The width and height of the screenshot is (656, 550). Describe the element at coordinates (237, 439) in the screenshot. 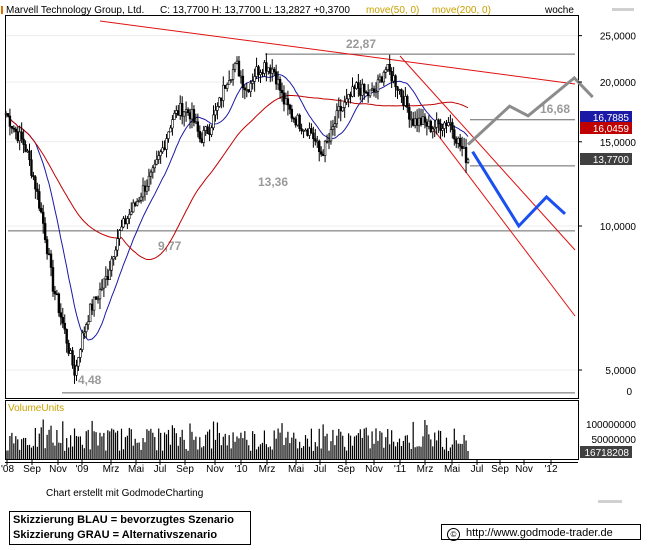

I see `volume-bars` at that location.